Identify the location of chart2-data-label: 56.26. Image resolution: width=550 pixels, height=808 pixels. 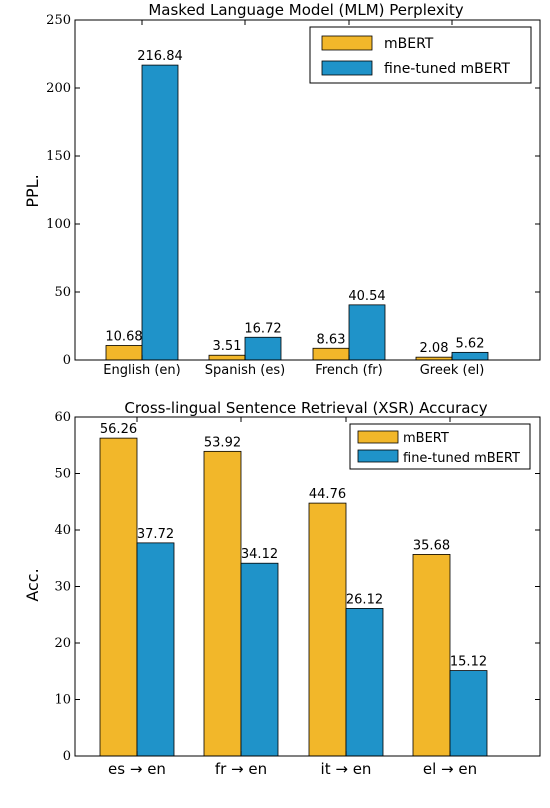
(118, 429).